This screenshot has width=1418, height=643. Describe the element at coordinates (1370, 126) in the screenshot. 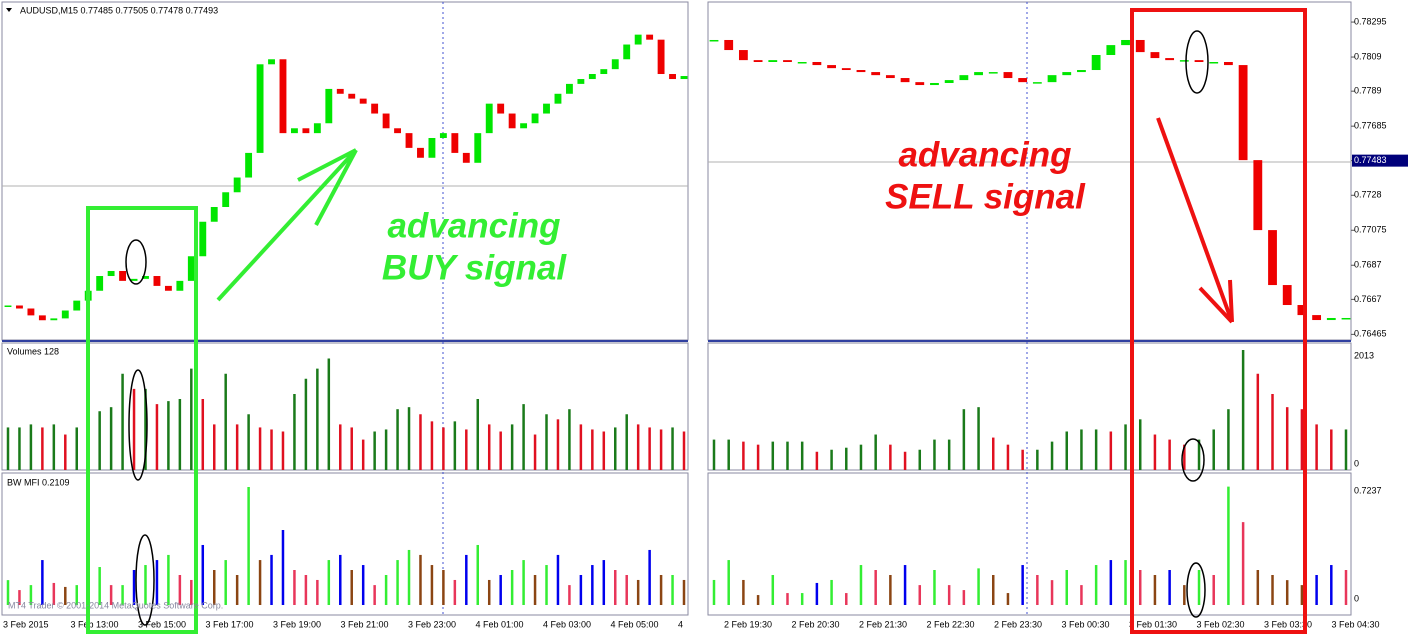

I see `y-tick-label: 0.77685` at that location.